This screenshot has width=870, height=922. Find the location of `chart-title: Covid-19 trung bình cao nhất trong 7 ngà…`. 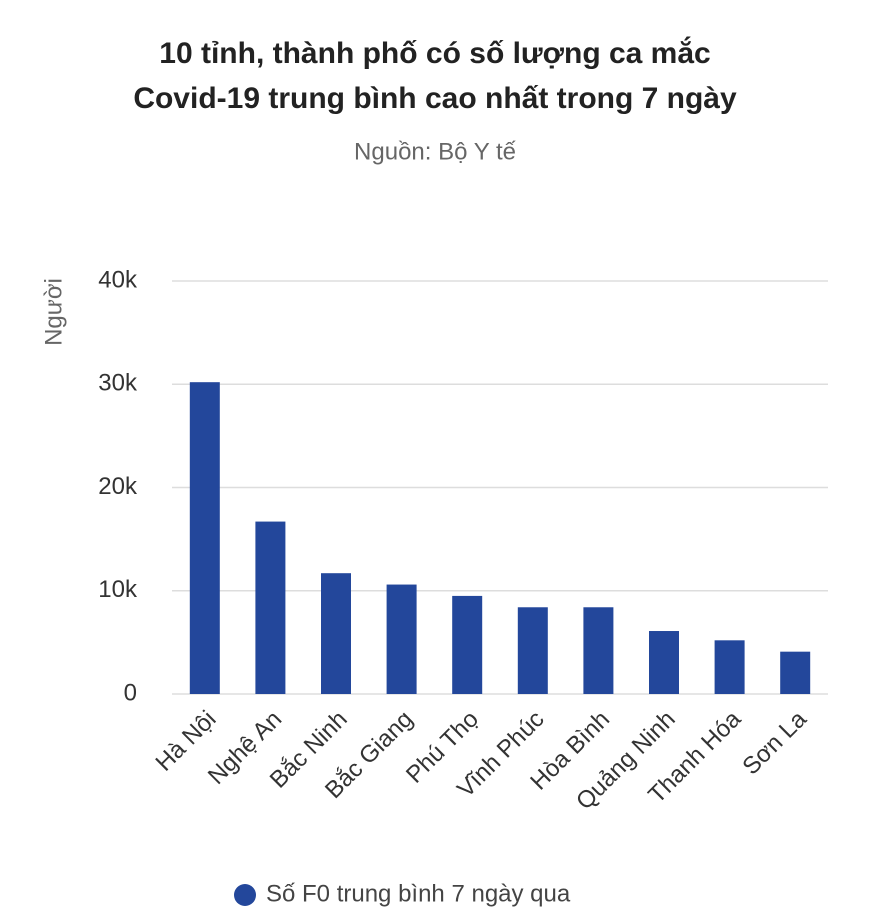

chart-title: Covid-19 trung bình cao nhất trong 7 ngà… is located at coordinates (435, 98).